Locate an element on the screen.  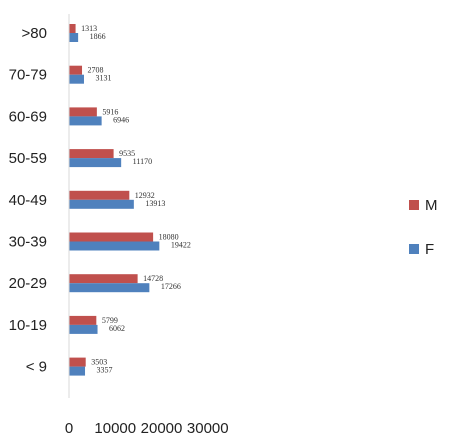
data-label-m-20-29: 14728 is located at coordinates (153, 278).